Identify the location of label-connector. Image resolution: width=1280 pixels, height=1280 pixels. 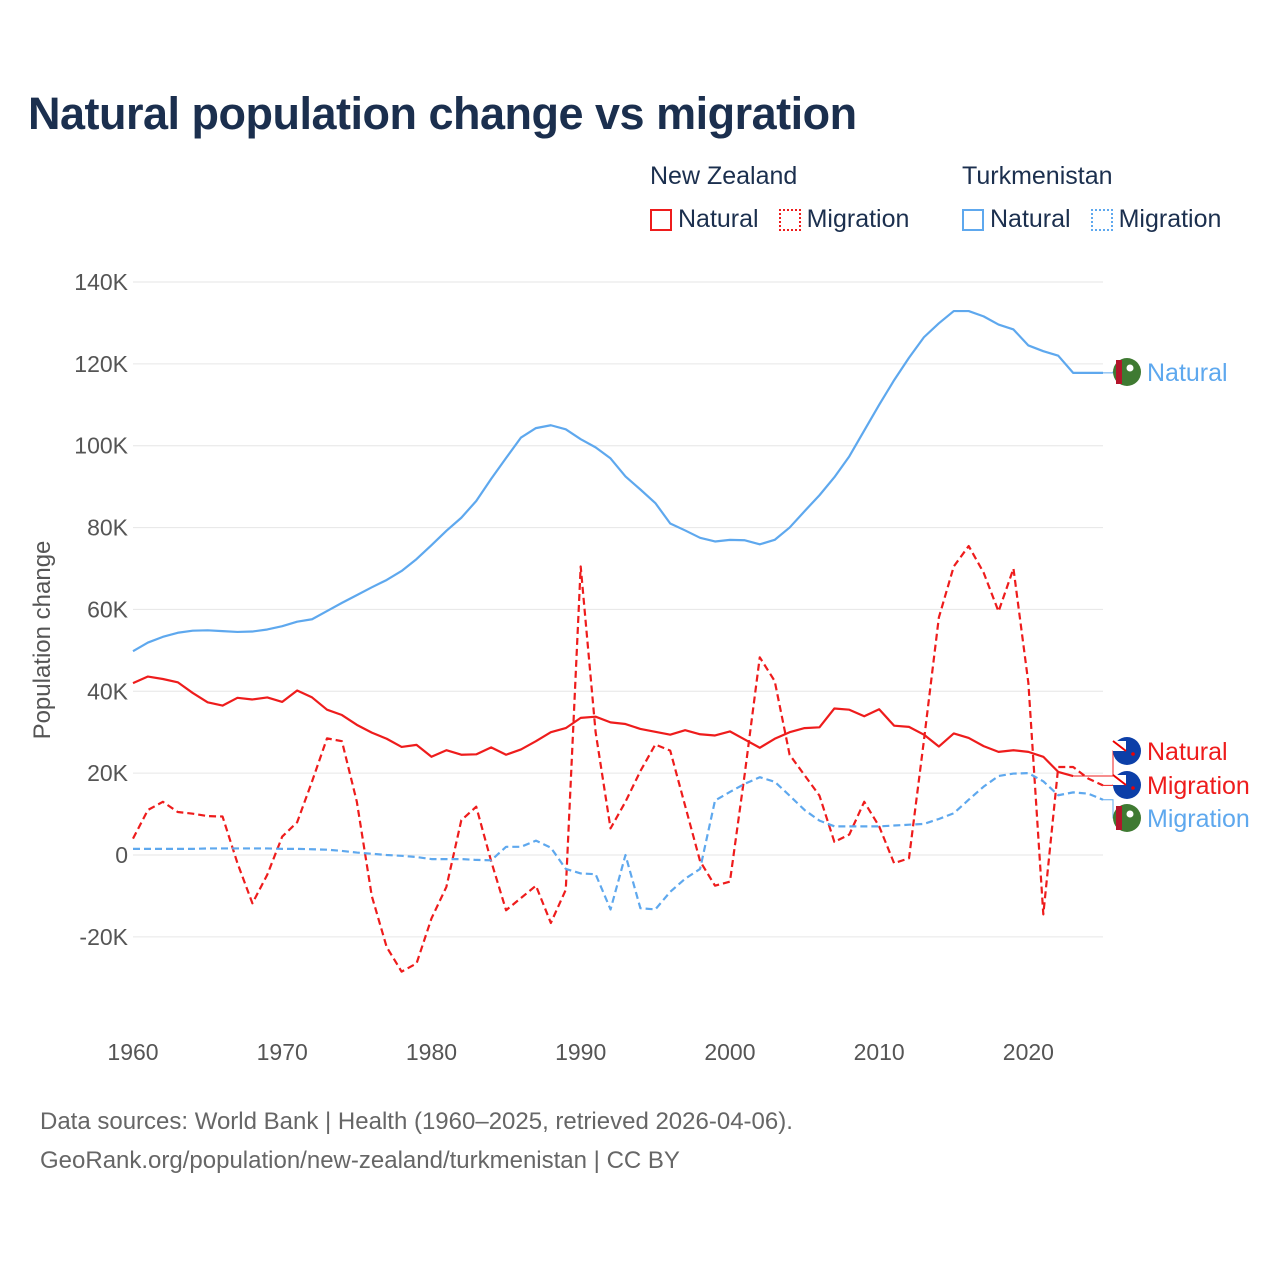
(1109, 809).